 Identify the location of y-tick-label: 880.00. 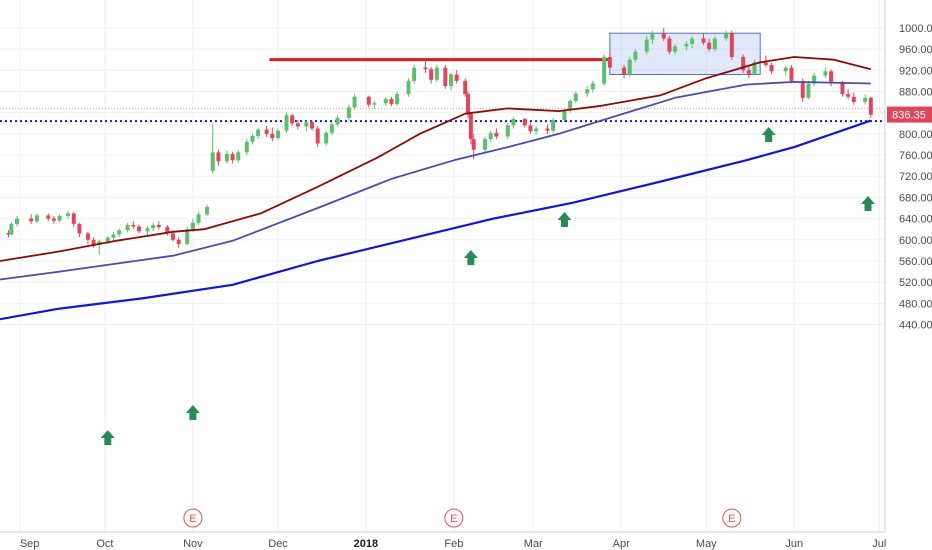
(915, 92).